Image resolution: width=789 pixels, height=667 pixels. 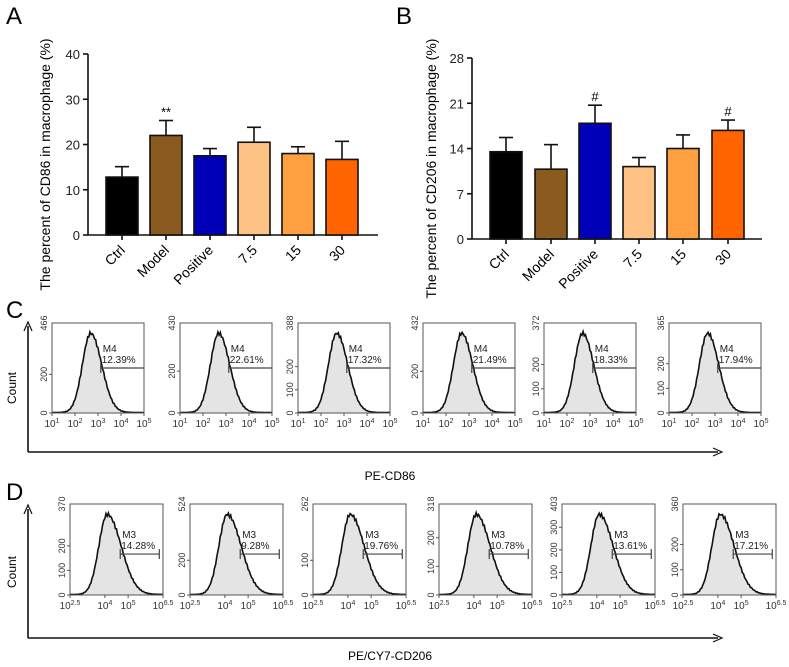 What do you see at coordinates (28, 509) in the screenshot?
I see `arrow-up-icon` at bounding box center [28, 509].